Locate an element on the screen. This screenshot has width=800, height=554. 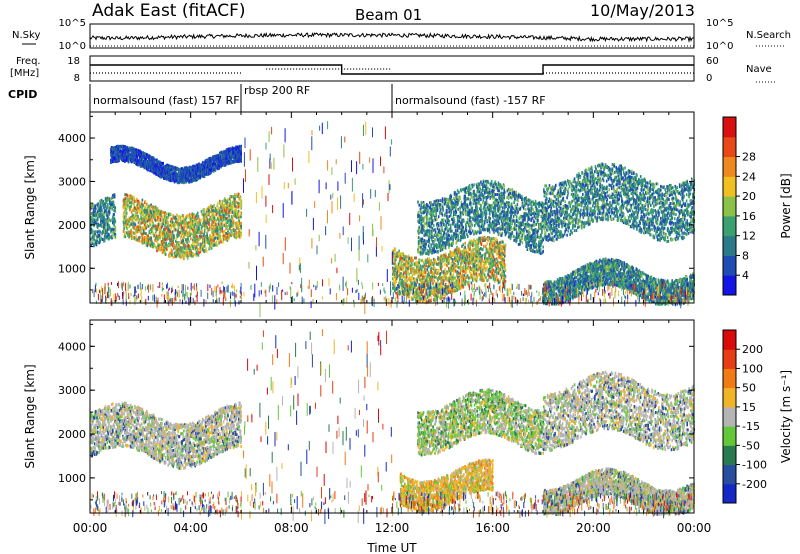
cpid-segment-label: normalsound (fast) -157 RF is located at coordinates (470, 100).